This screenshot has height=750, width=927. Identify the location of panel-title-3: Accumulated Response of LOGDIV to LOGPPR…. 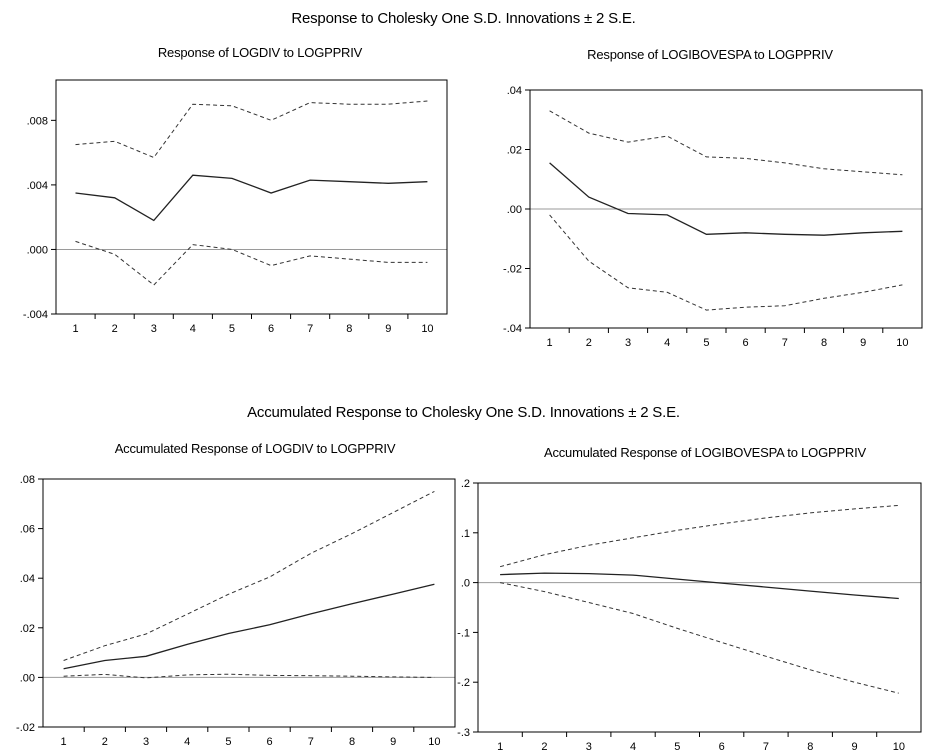
(255, 448).